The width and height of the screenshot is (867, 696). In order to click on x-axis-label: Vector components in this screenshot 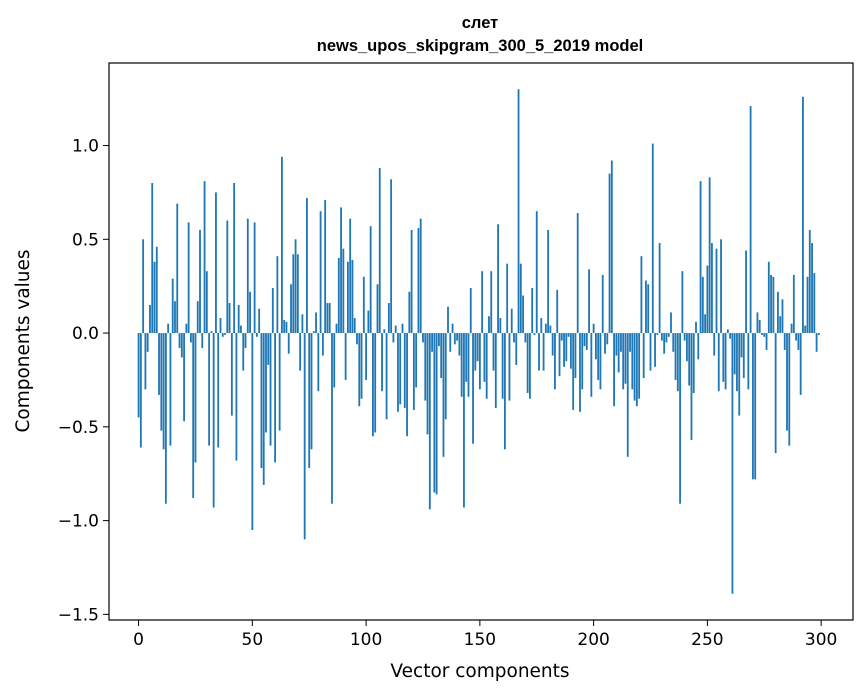, I will do `click(479, 671)`.